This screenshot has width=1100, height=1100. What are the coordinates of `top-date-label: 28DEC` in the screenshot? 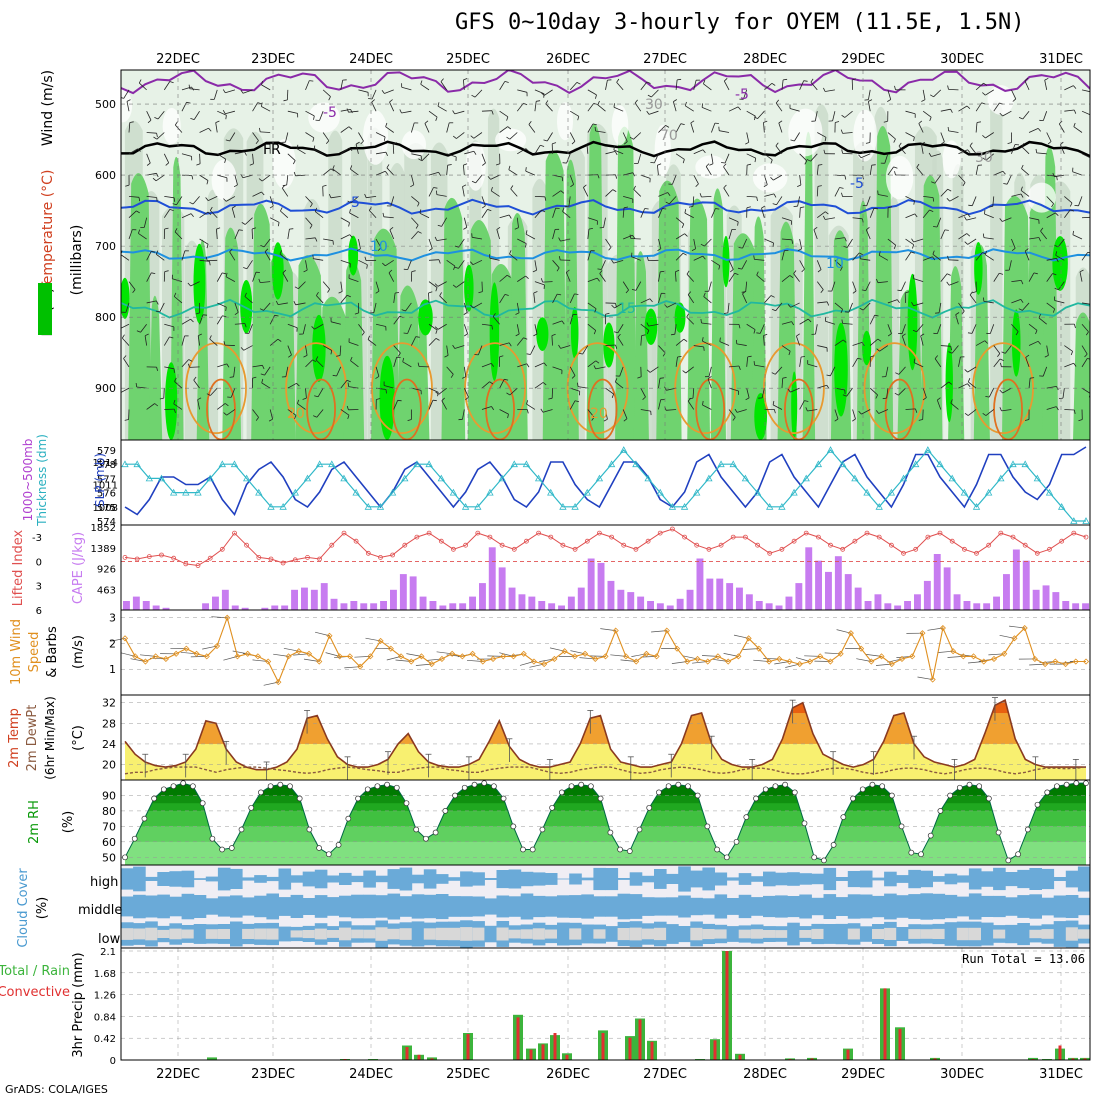 It's located at (765, 59).